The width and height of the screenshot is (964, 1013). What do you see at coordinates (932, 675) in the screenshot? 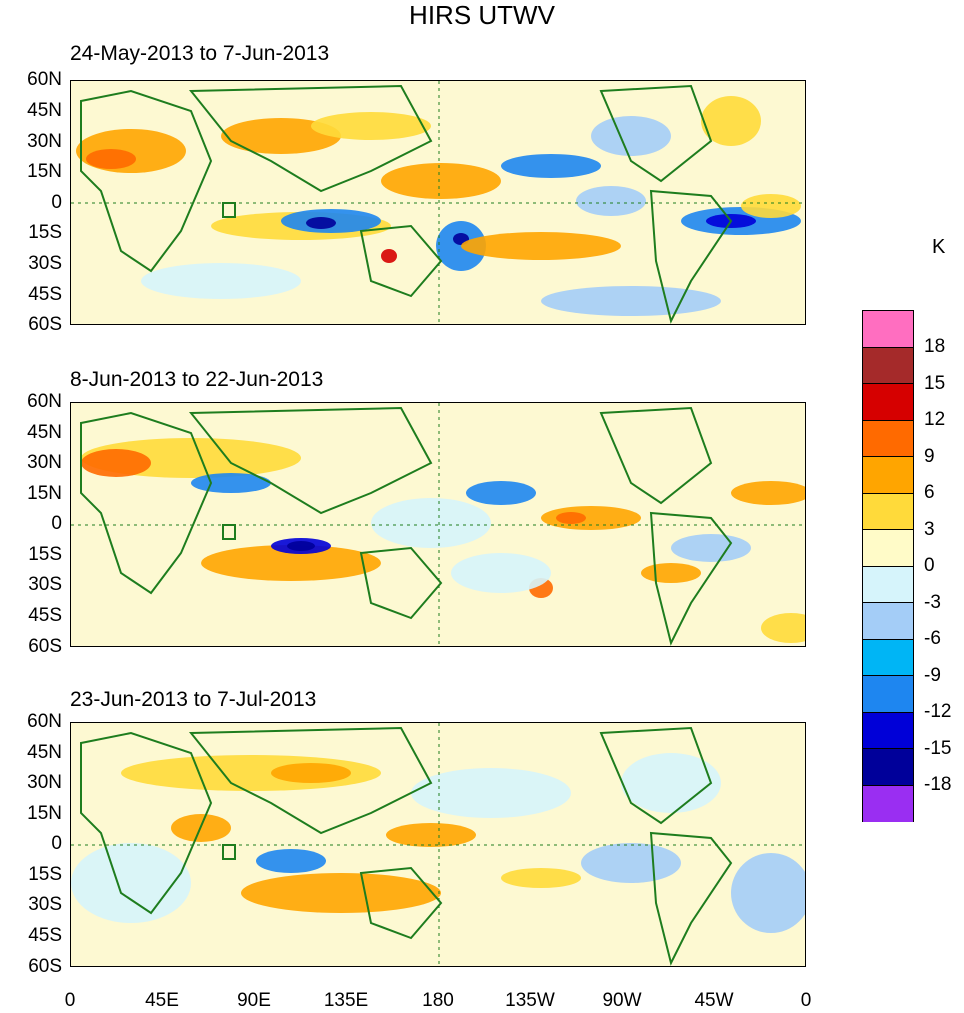
I see `colorbar-label: -9` at bounding box center [932, 675].